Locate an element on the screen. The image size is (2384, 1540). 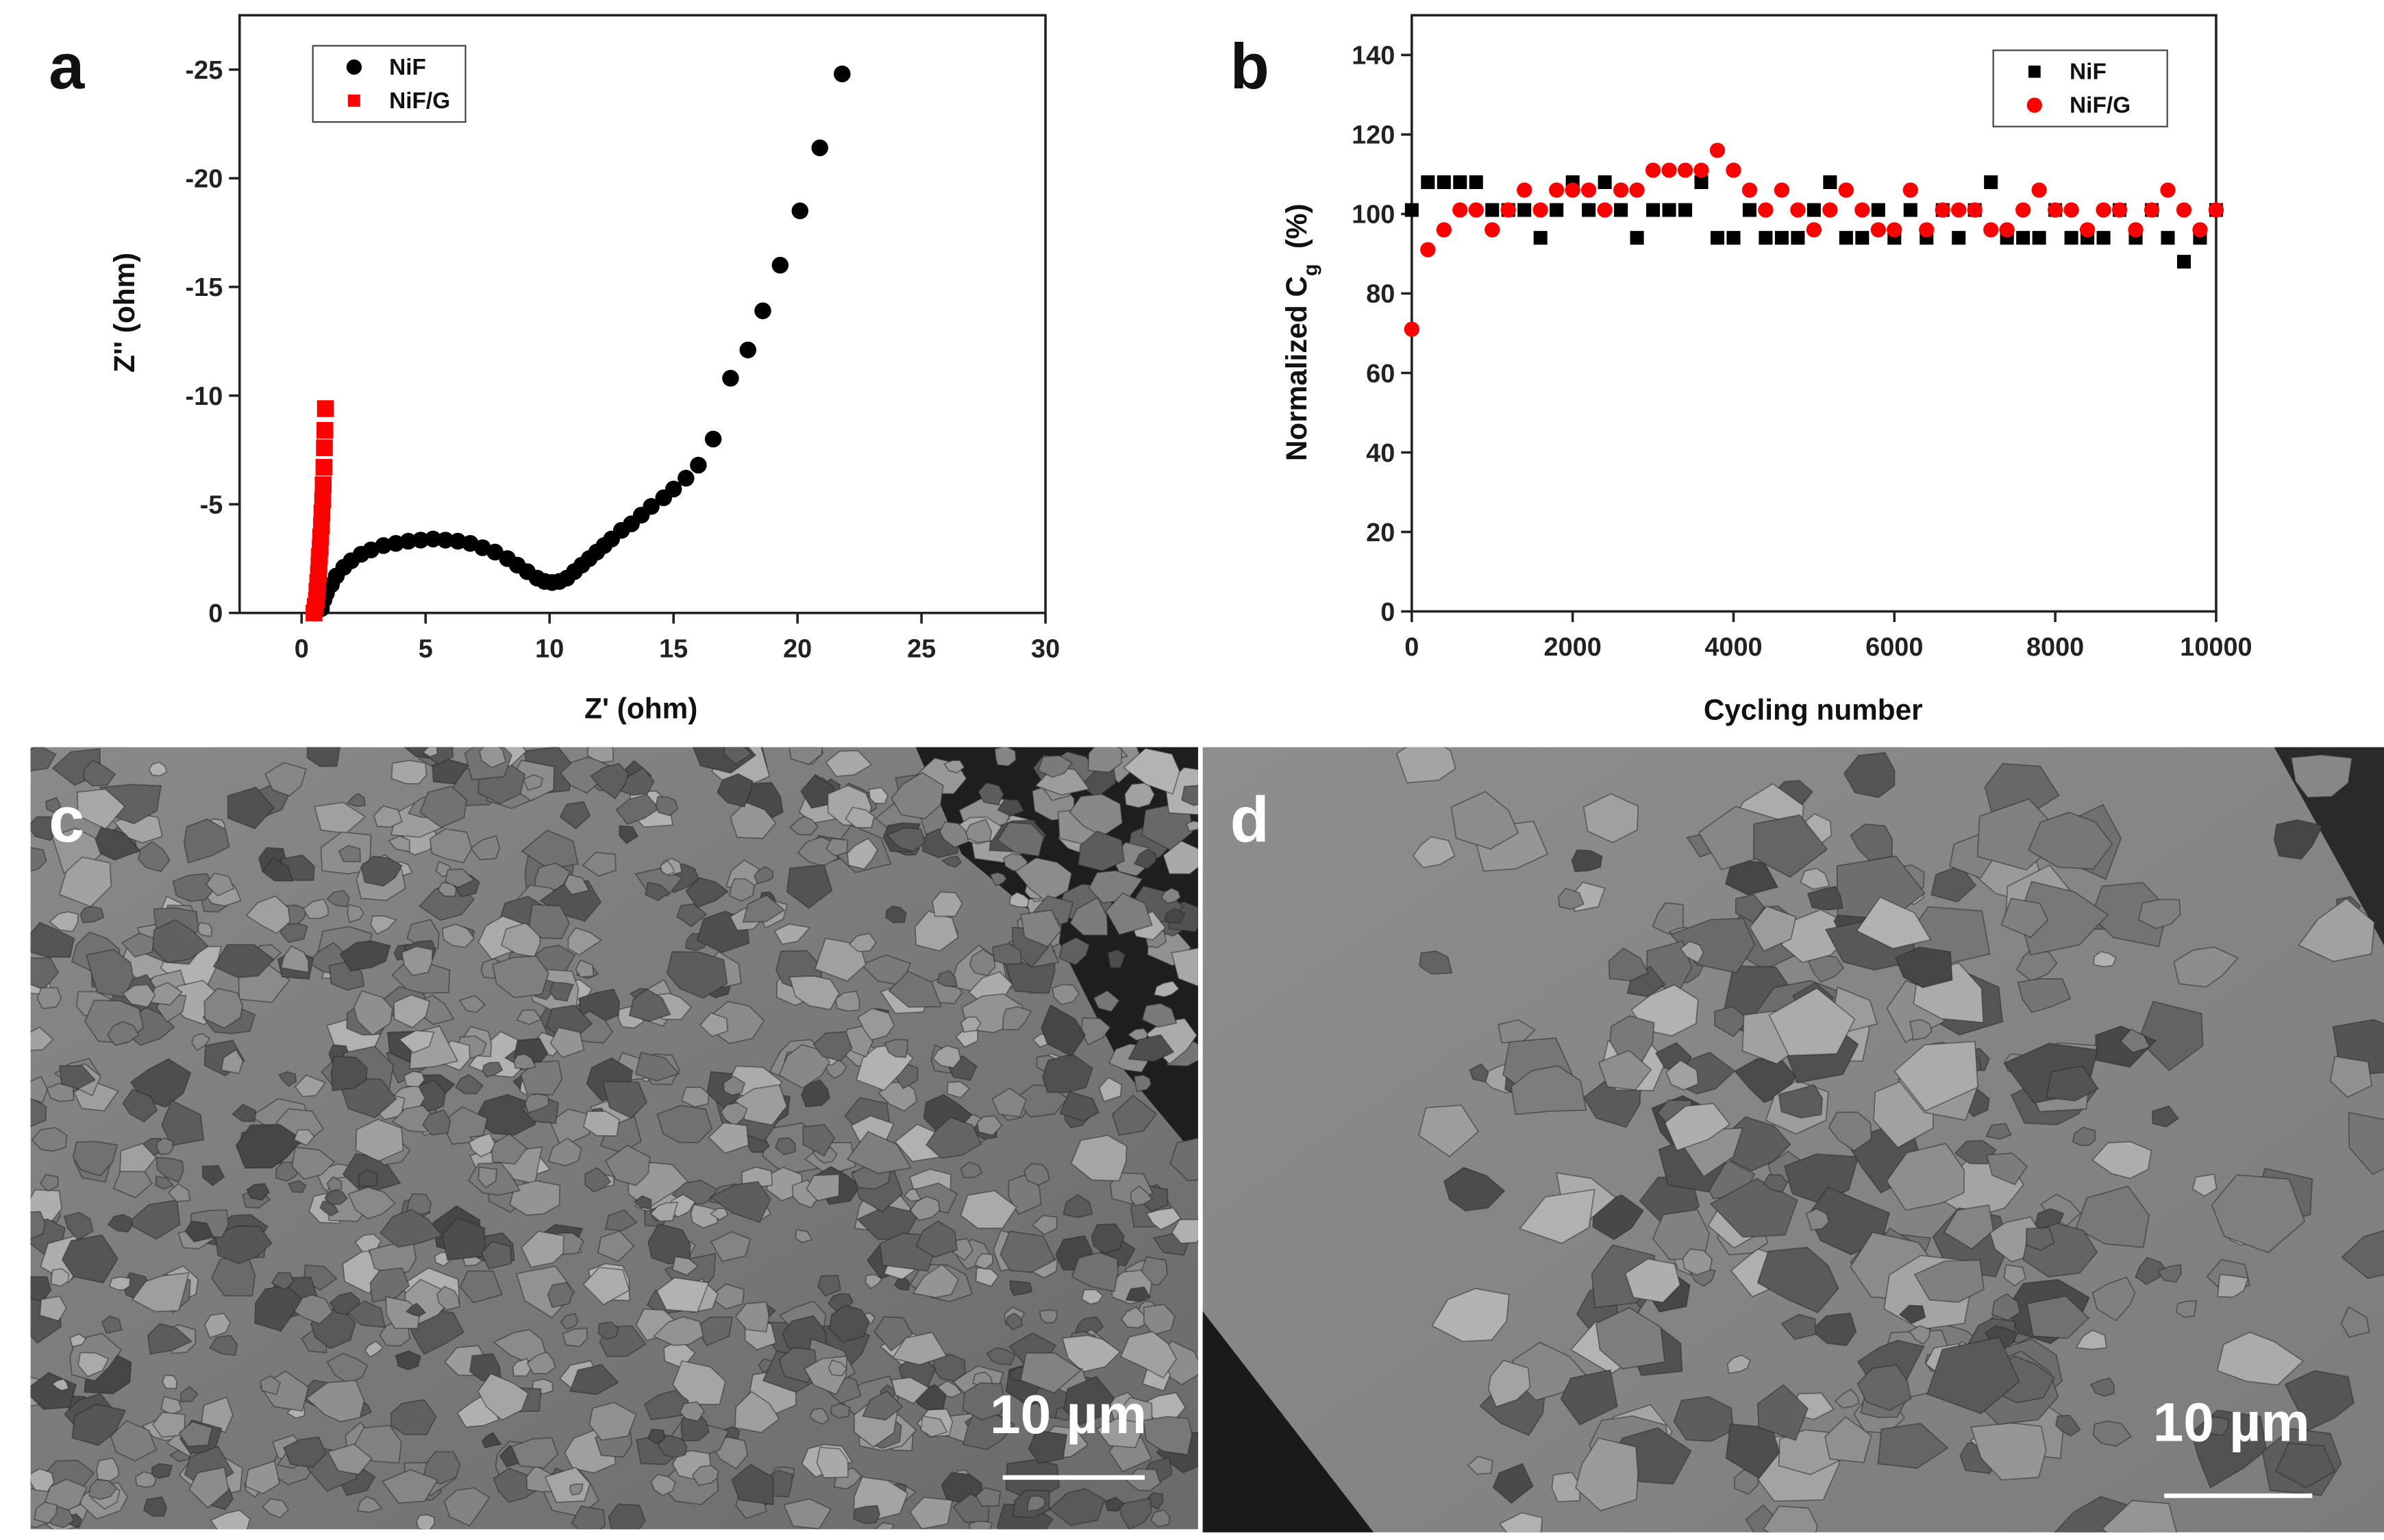
y-axis-title-subscript: g is located at coordinates (1311, 270).